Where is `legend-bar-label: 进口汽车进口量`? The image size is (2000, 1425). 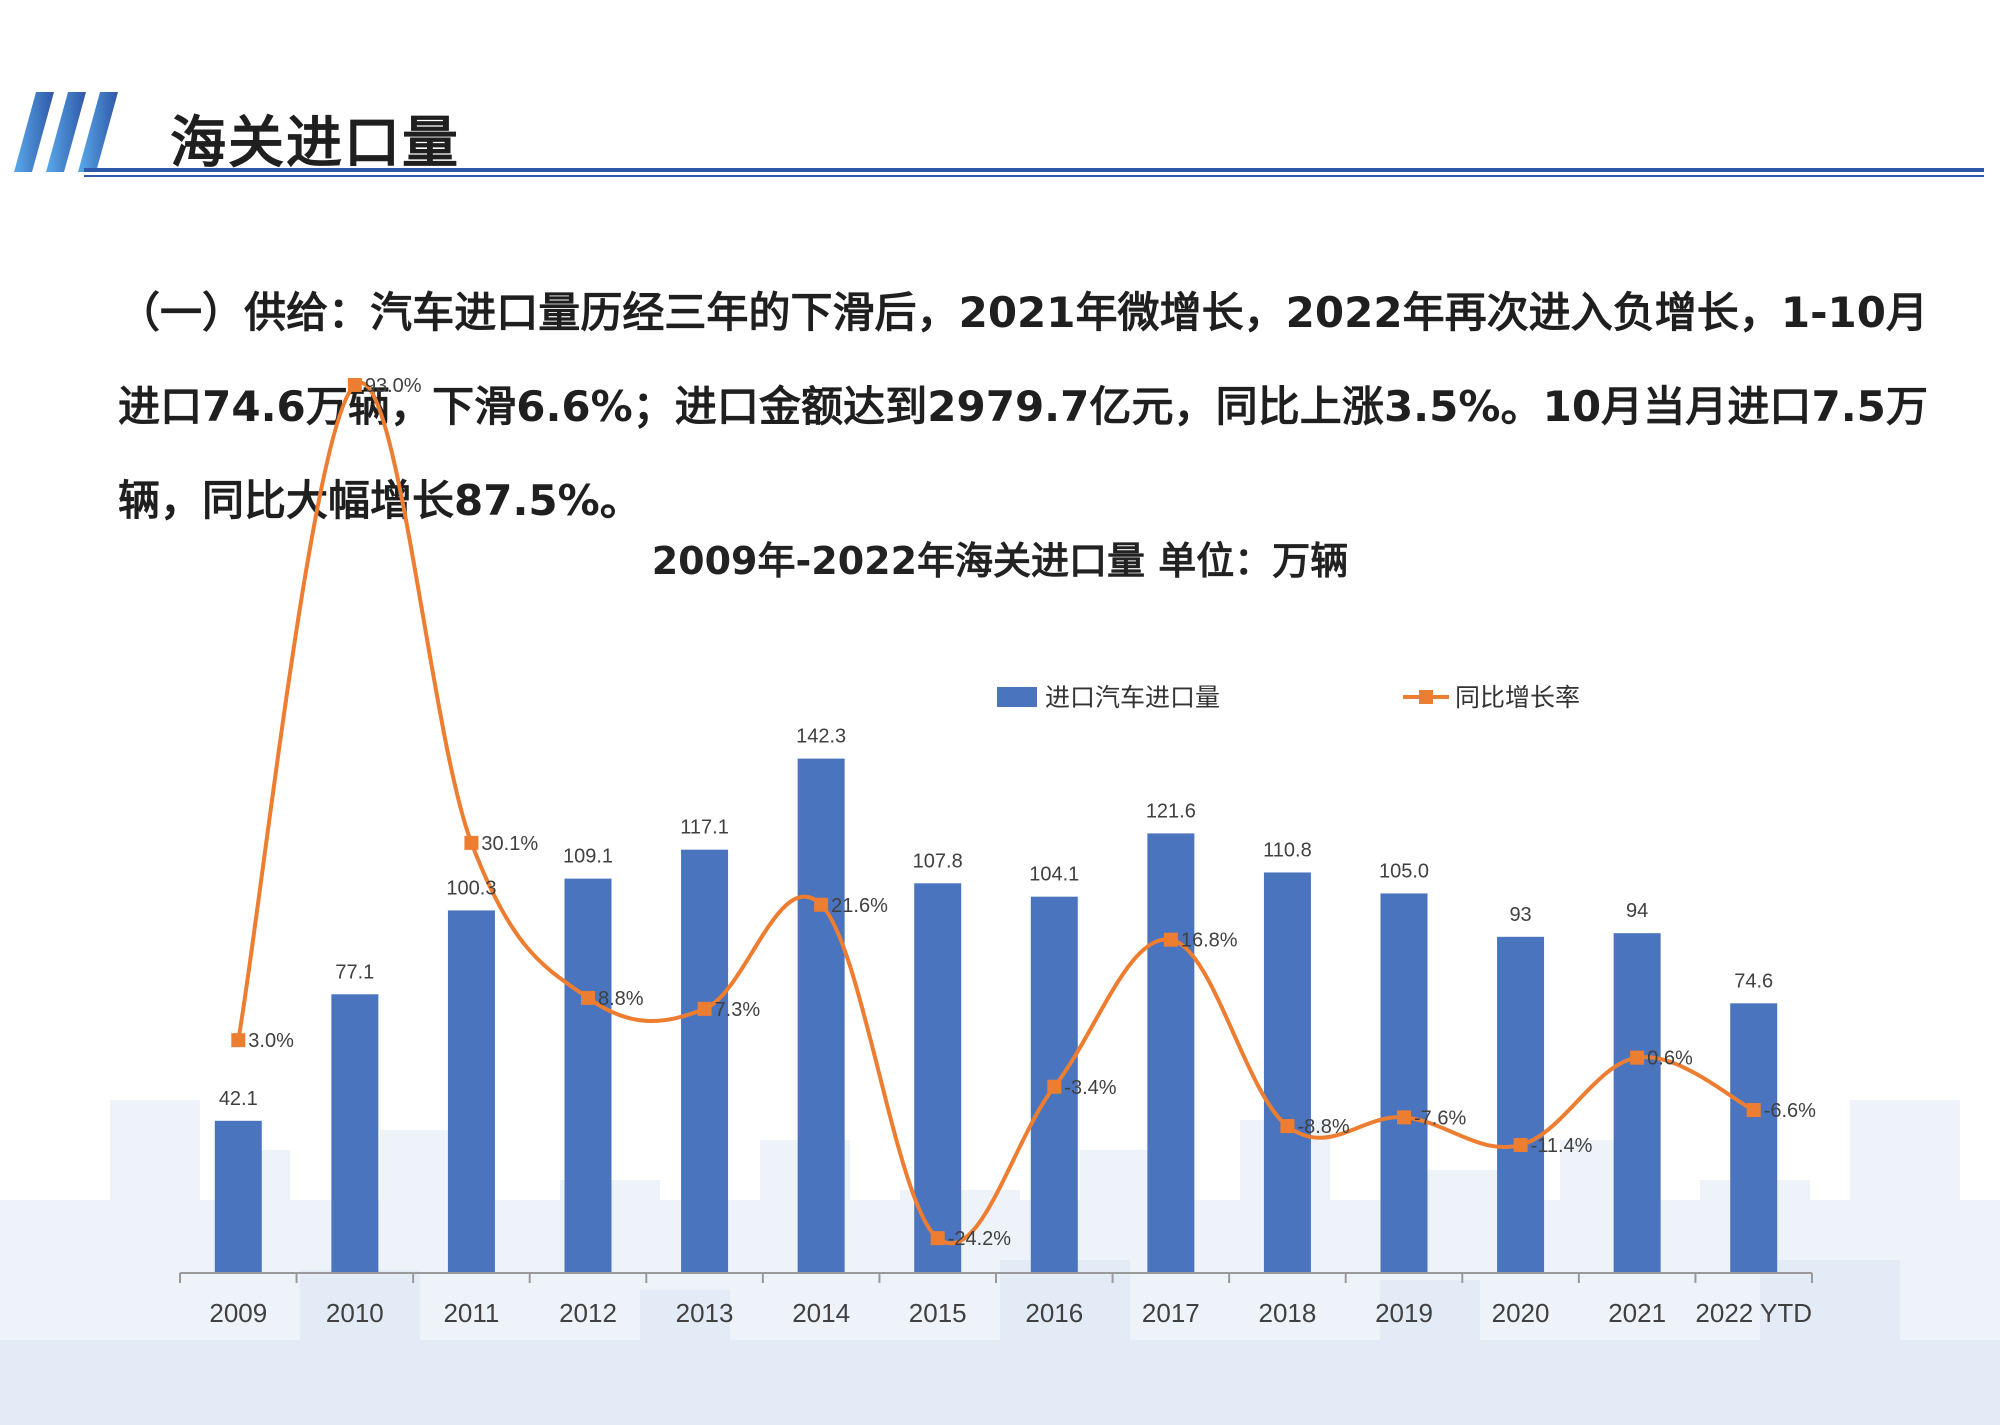 legend-bar-label: 进口汽车进口量 is located at coordinates (1132, 697).